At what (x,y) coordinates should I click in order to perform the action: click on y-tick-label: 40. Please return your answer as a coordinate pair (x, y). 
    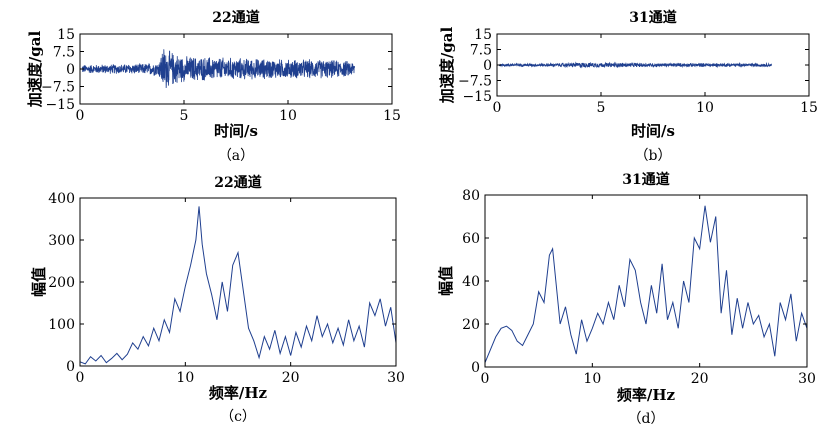
    Looking at the image, I should click on (471, 282).